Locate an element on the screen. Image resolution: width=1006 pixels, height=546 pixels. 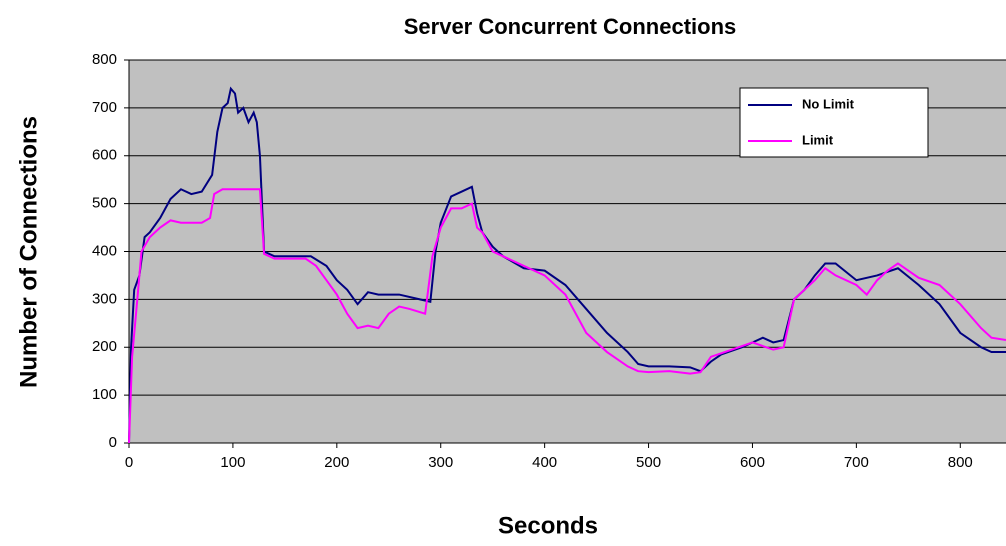
y-tick-label: 400 is located at coordinates (104, 250).